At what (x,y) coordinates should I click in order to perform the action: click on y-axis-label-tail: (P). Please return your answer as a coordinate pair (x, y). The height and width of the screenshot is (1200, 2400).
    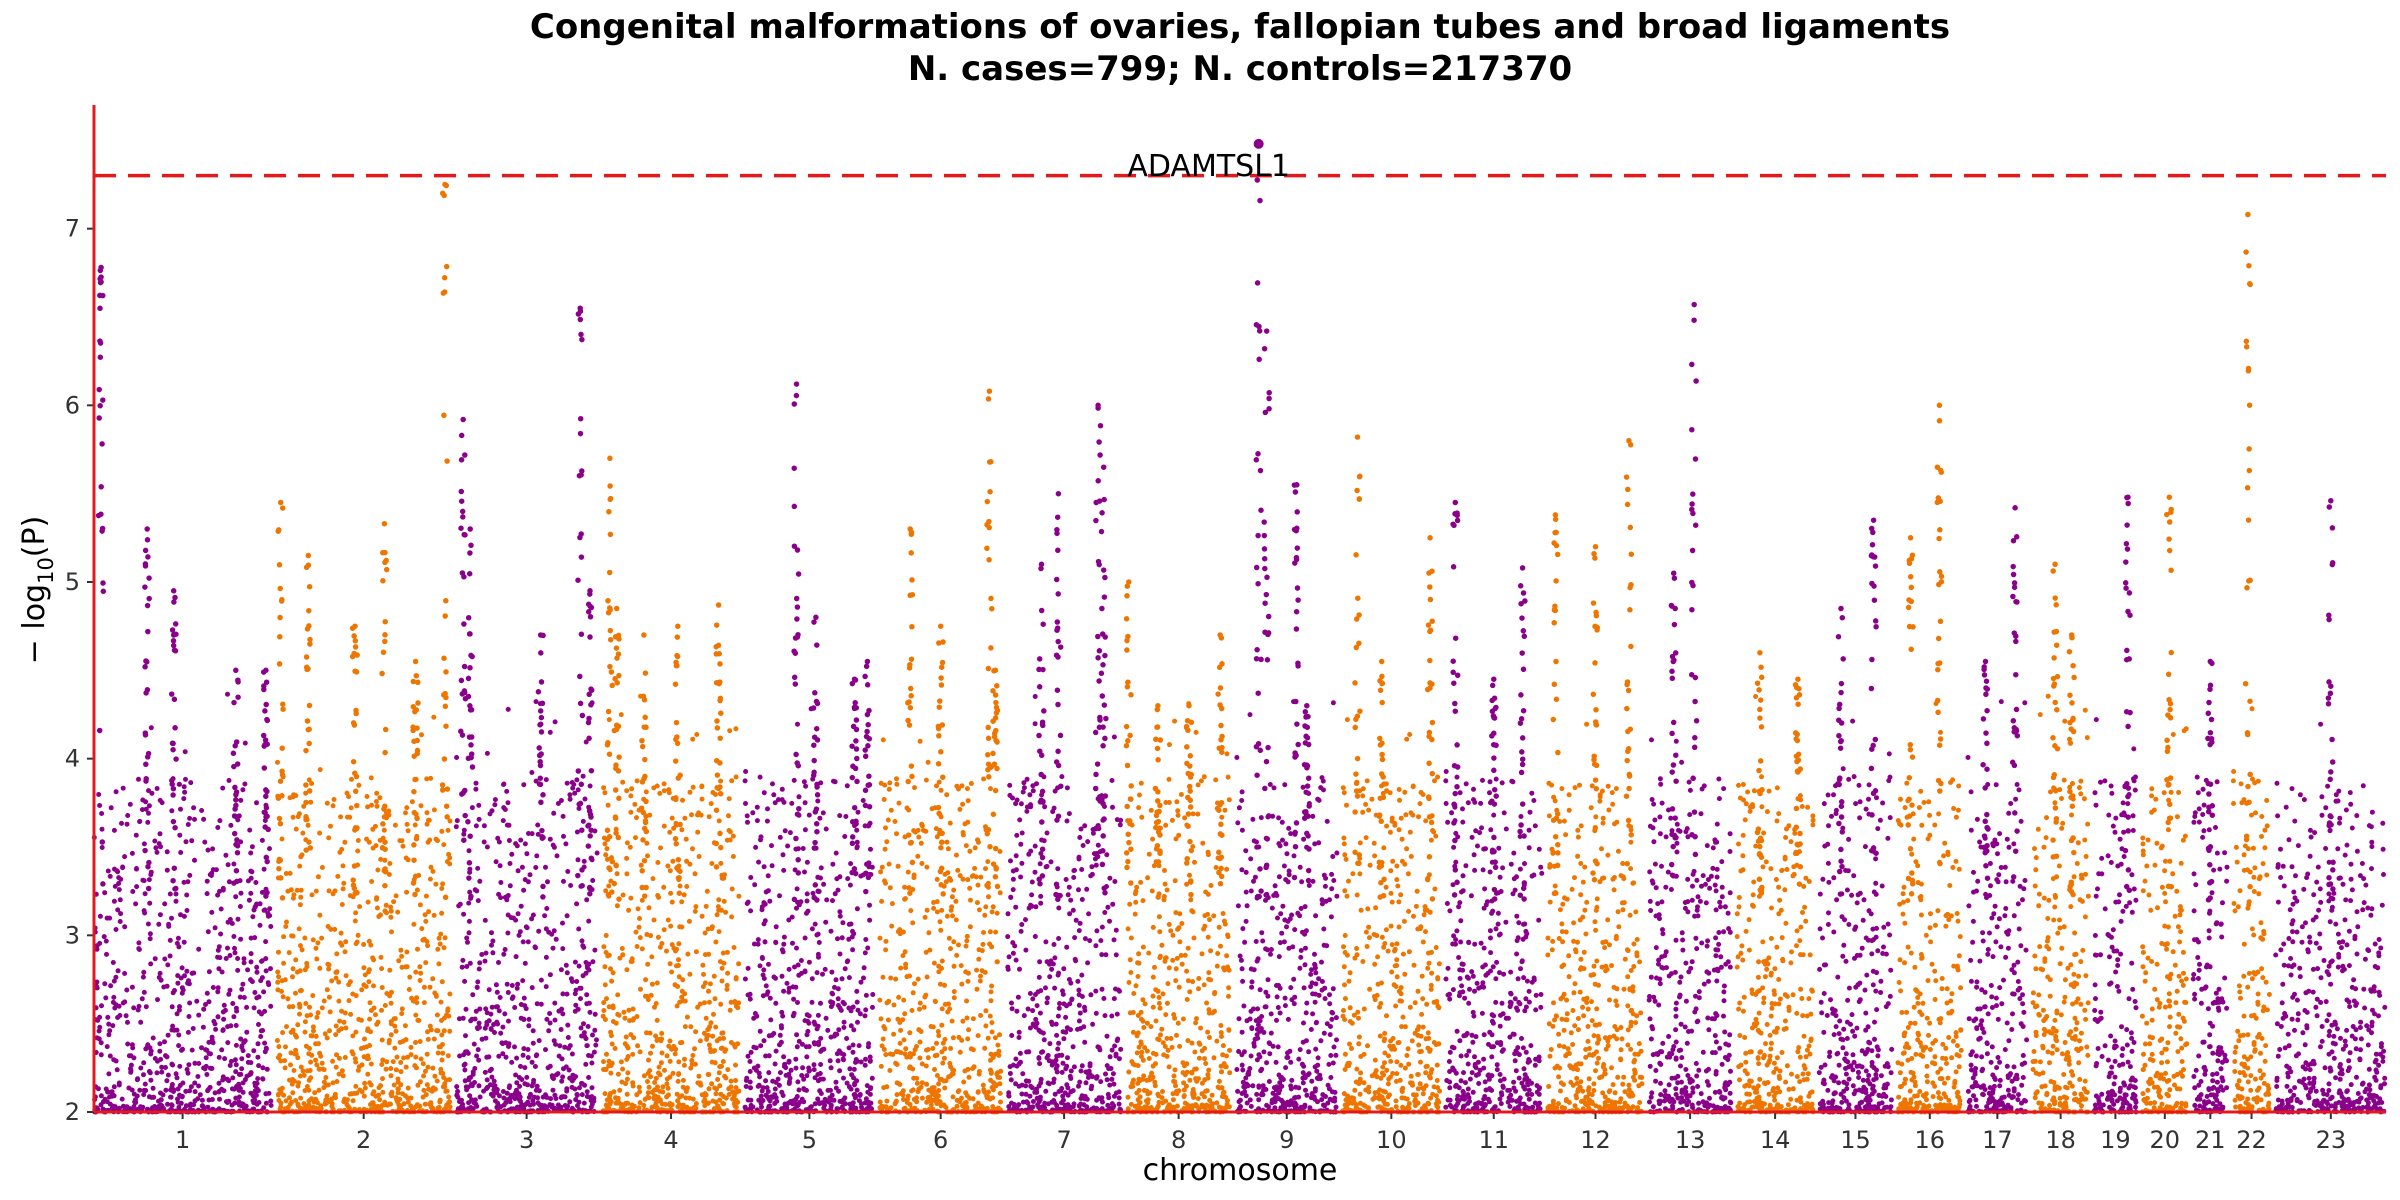
    Looking at the image, I should click on (34, 537).